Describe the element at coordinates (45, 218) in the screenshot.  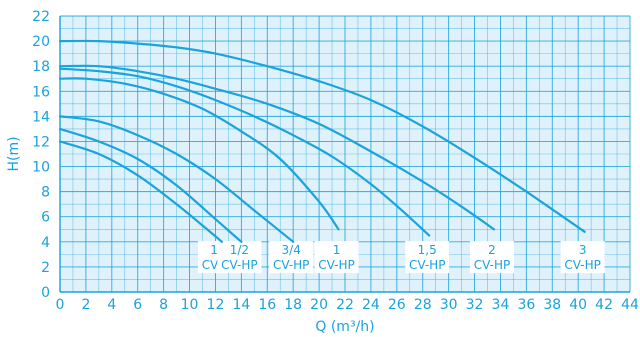
I see `y-tick-label: 6` at that location.